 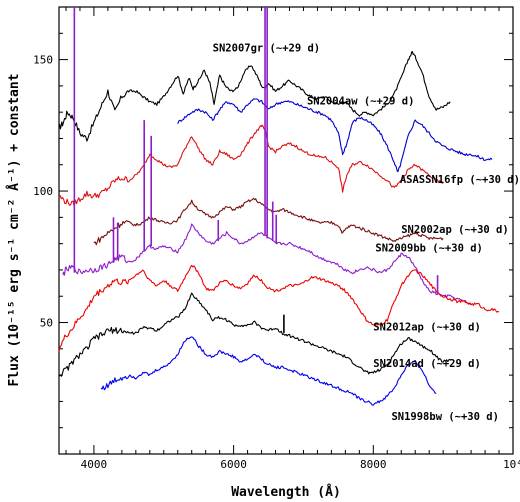 I want to click on y-tick-label: 150, so click(x=43, y=60).